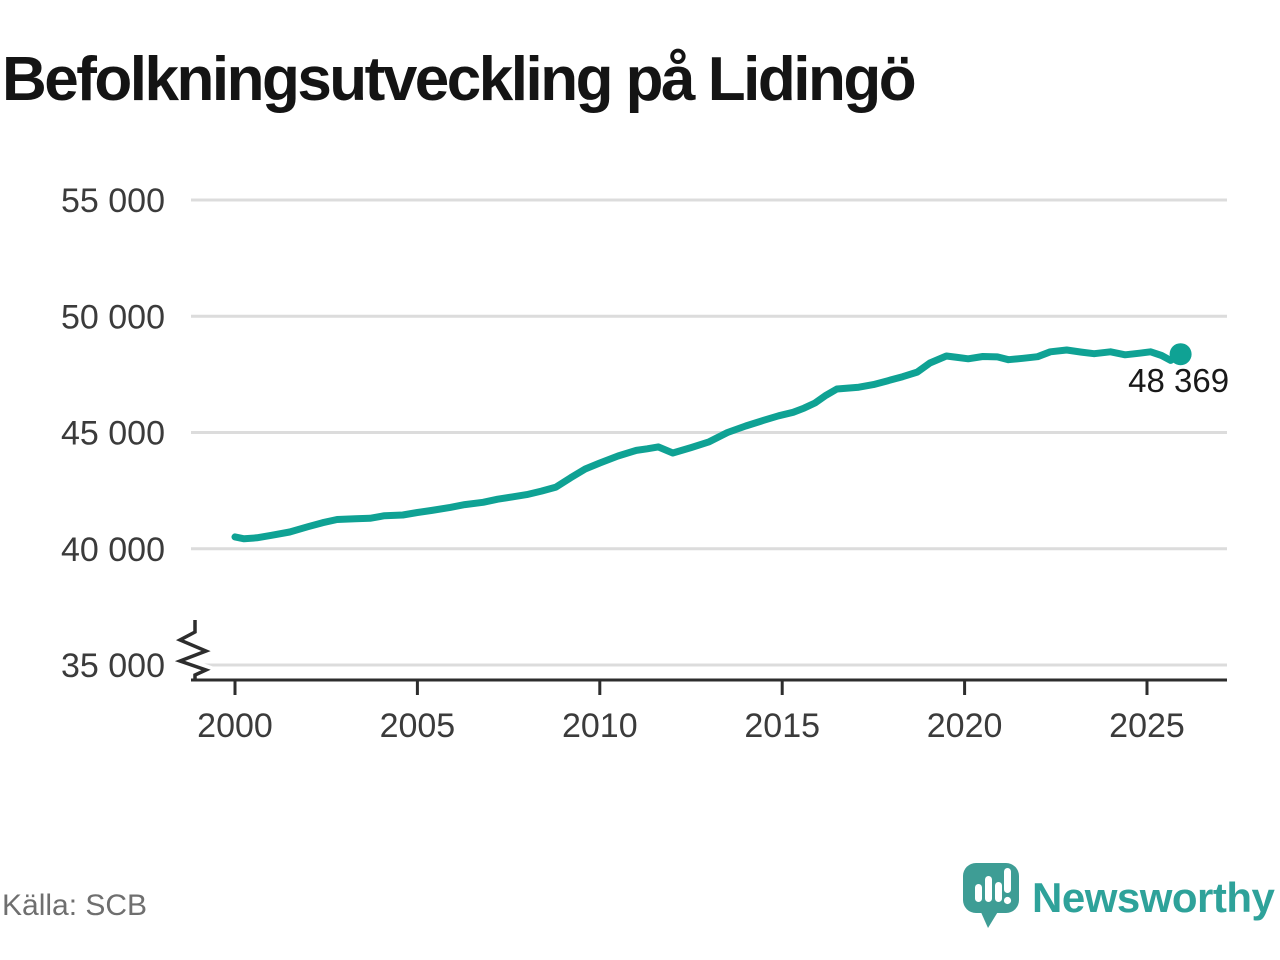 The width and height of the screenshot is (1280, 960). I want to click on logo-bar-medium, so click(998, 892).